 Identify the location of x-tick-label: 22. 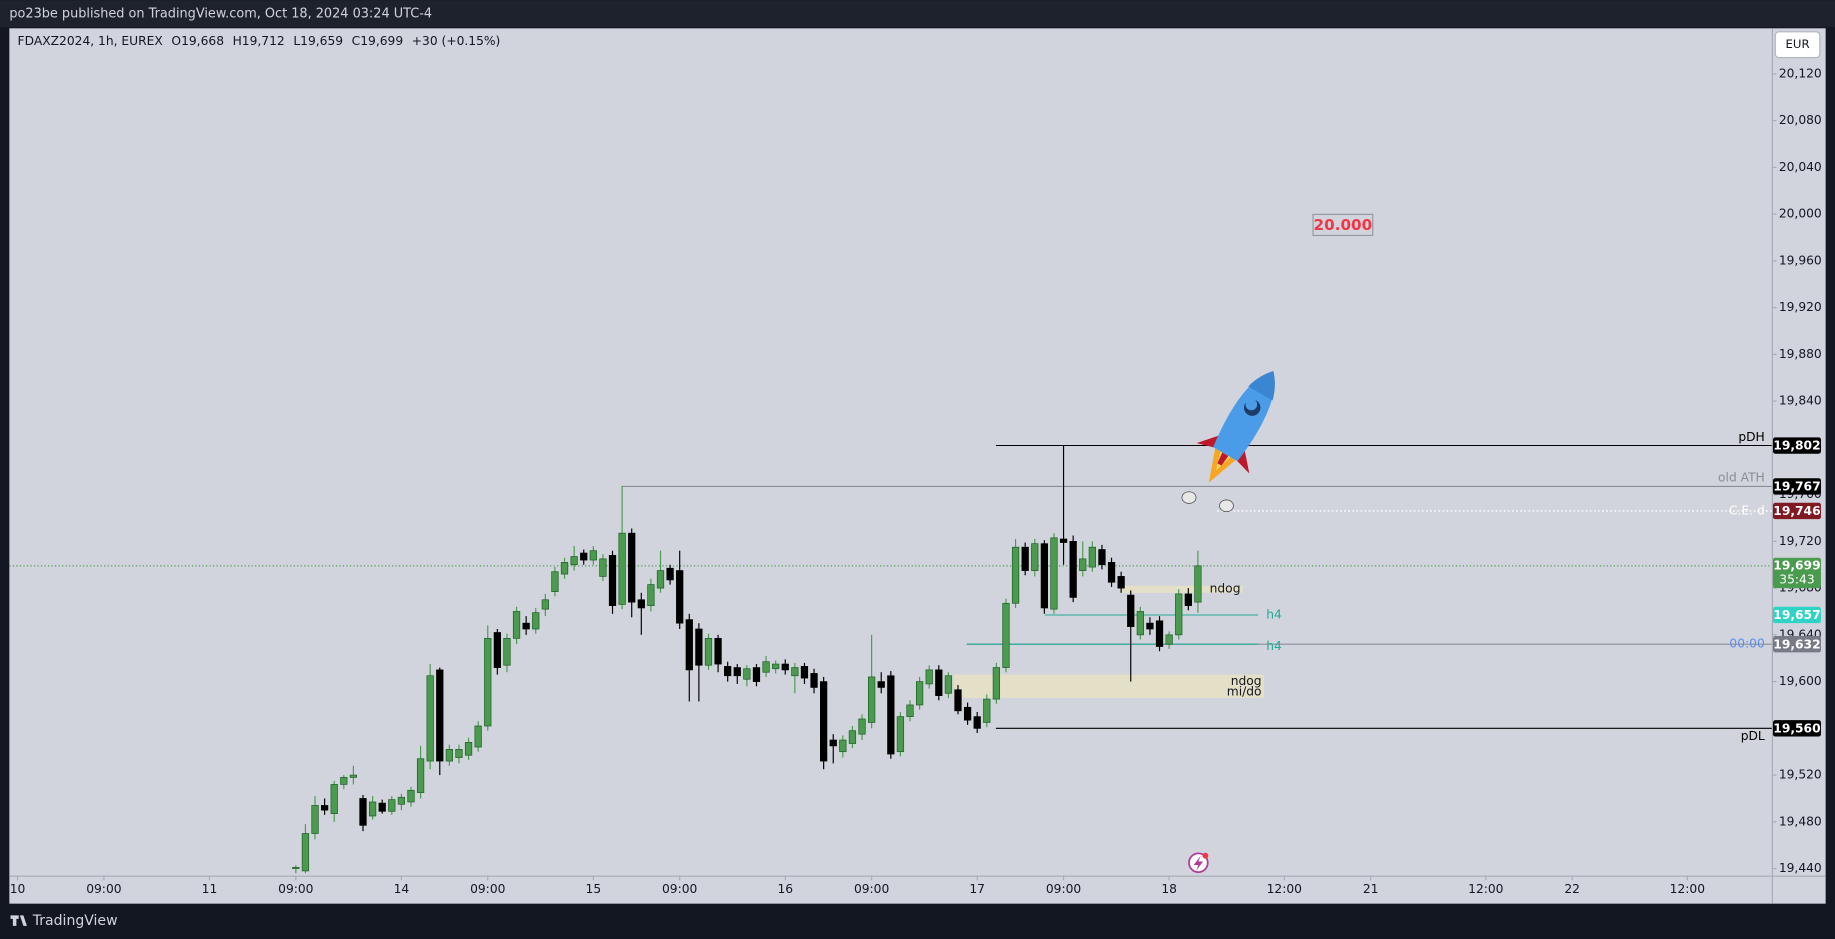
(1572, 889).